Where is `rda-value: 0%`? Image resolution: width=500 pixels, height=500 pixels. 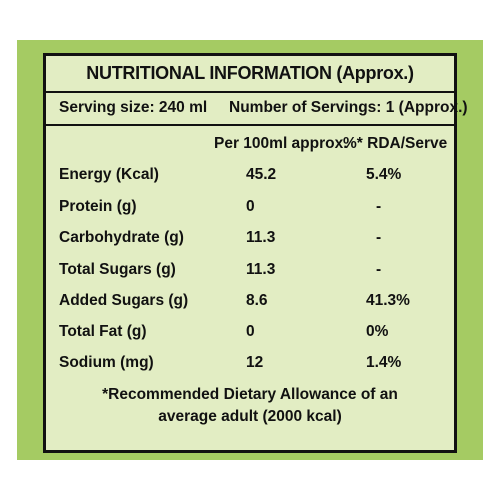 rda-value: 0% is located at coordinates (377, 331).